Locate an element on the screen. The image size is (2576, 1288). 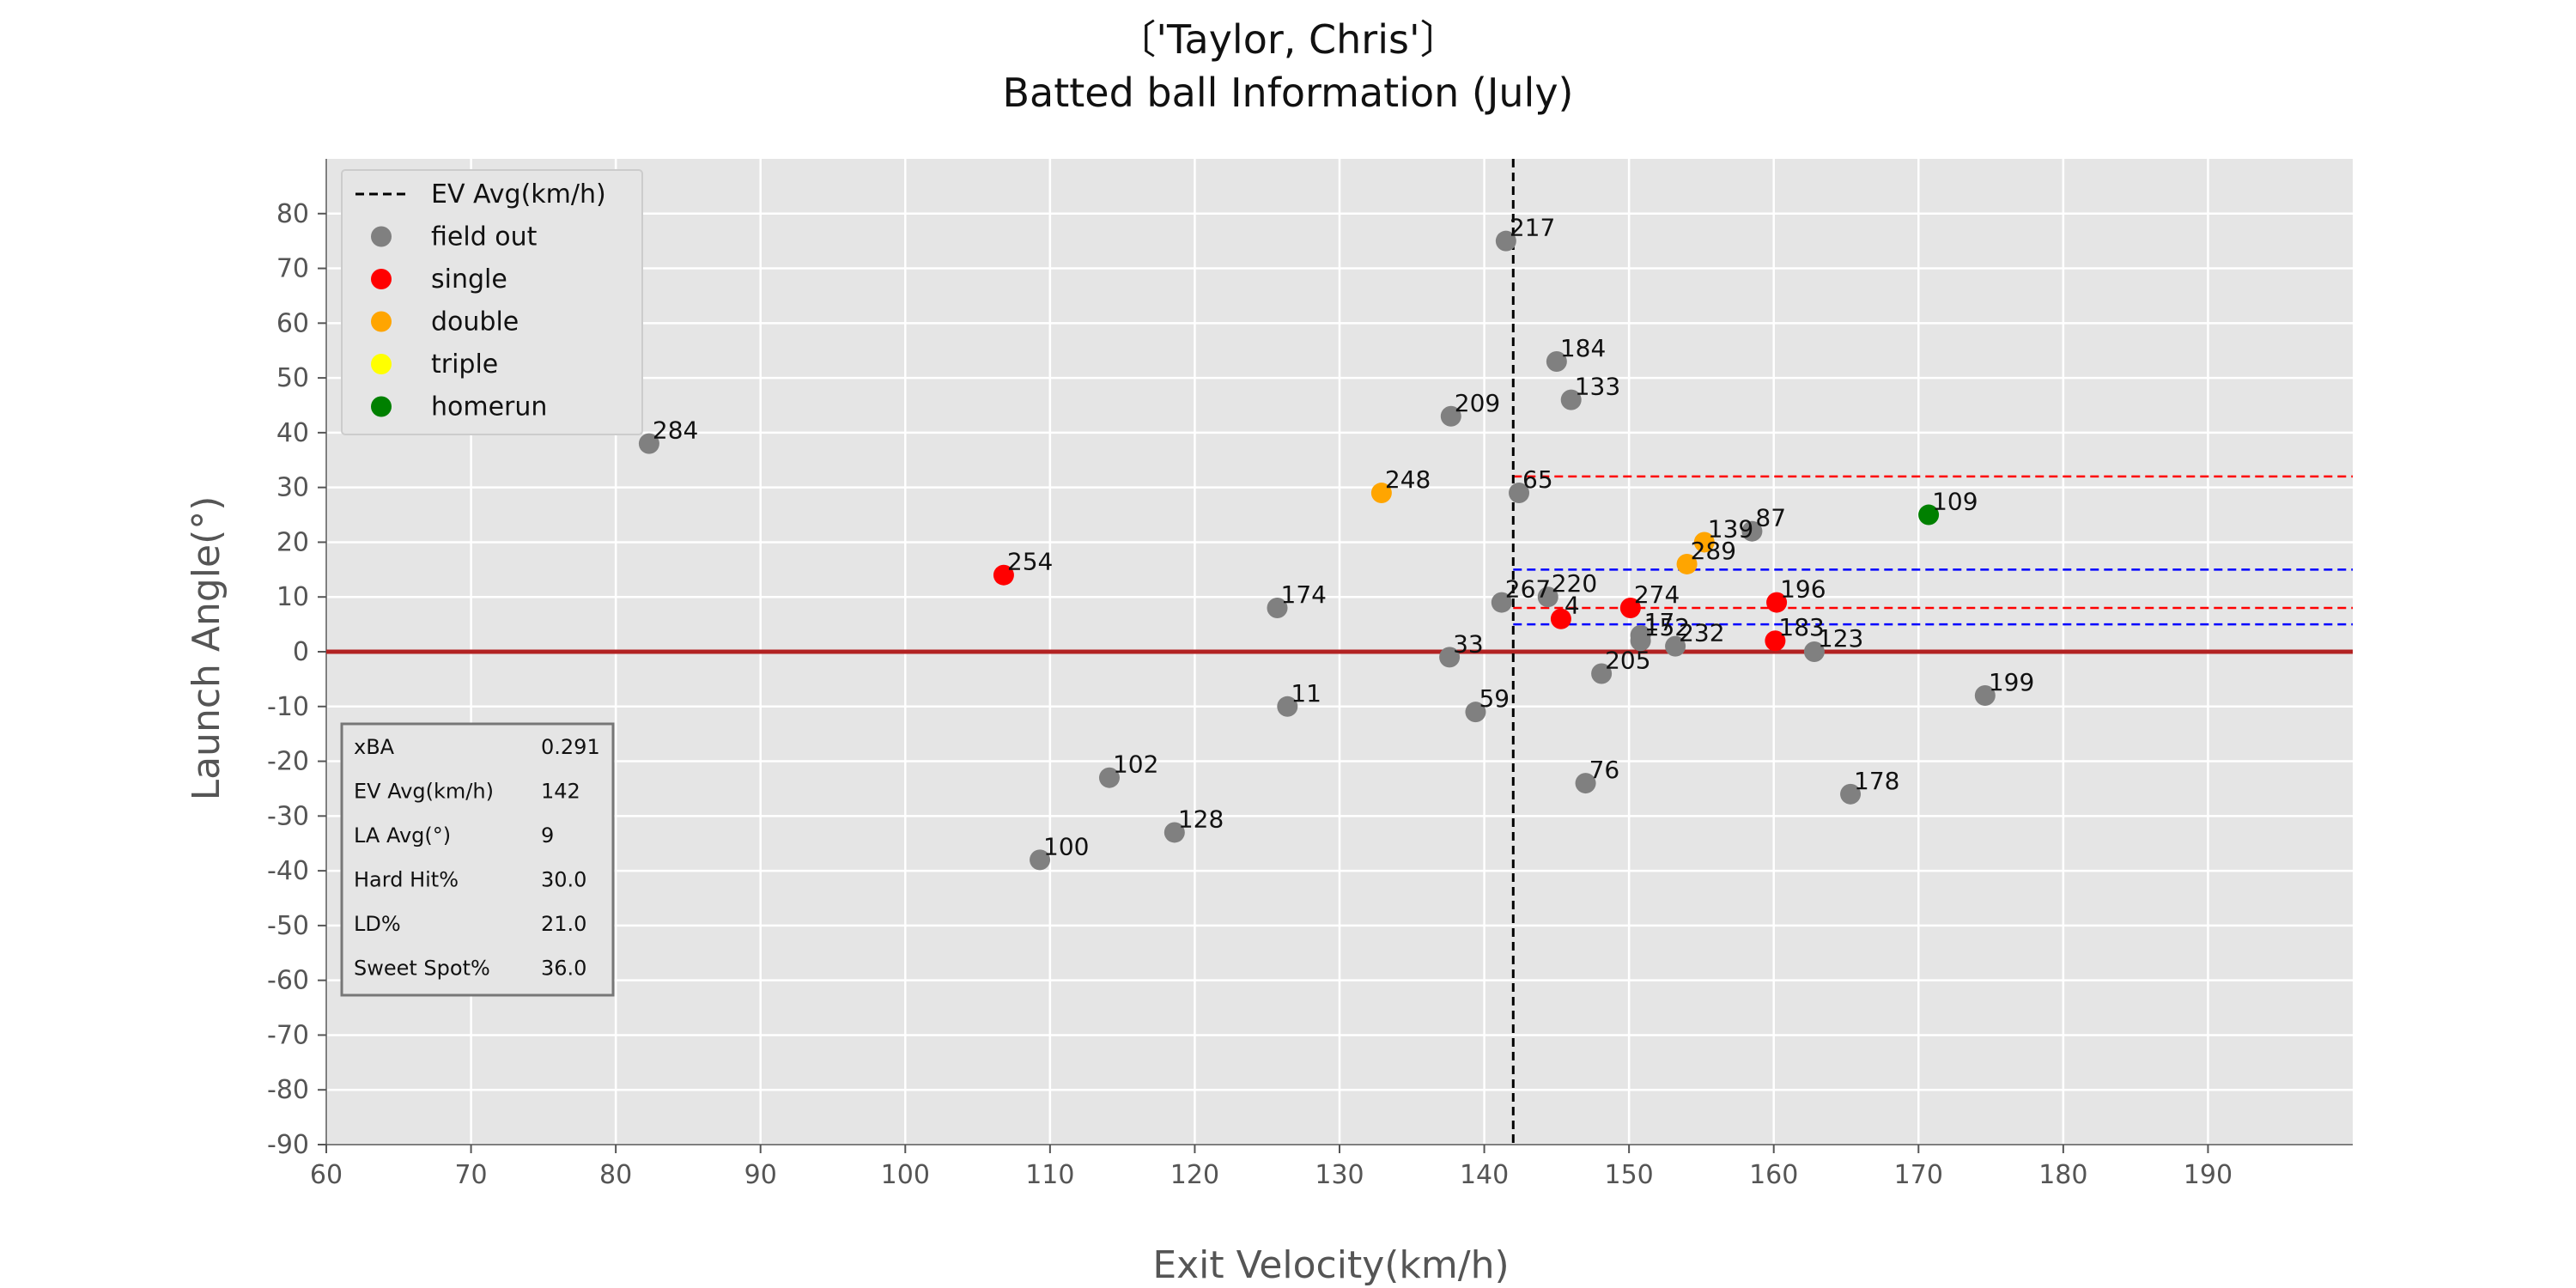
data-point-label: 174 is located at coordinates (1304, 594).